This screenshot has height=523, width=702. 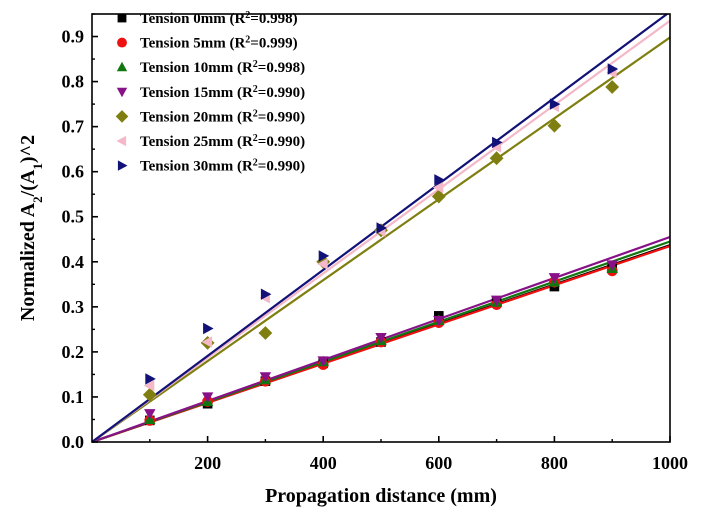 I want to click on data-point-s3-p7, so click(x=554, y=278).